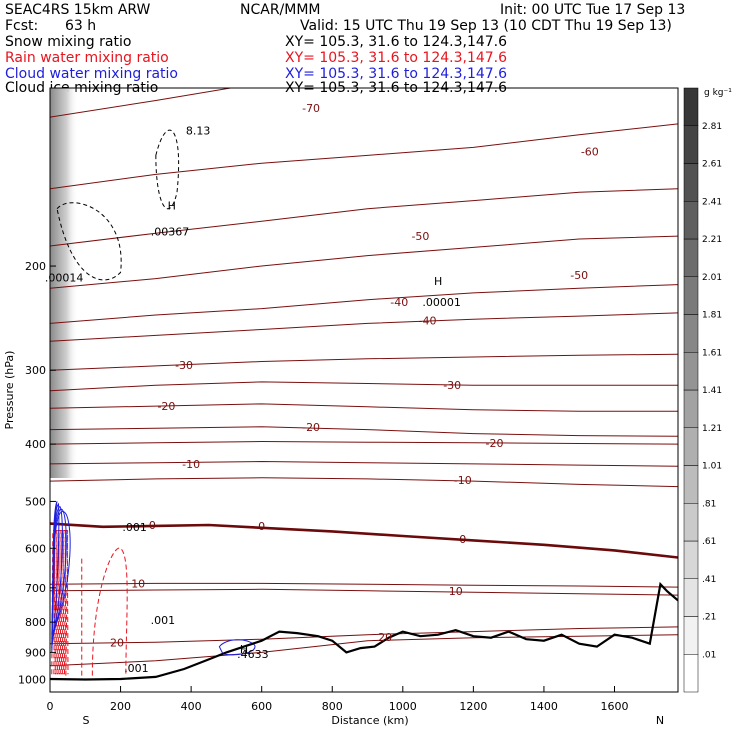 This screenshot has height=740, width=740. Describe the element at coordinates (81, 26) in the screenshot. I see `header-fcst-value: 63 h` at that location.